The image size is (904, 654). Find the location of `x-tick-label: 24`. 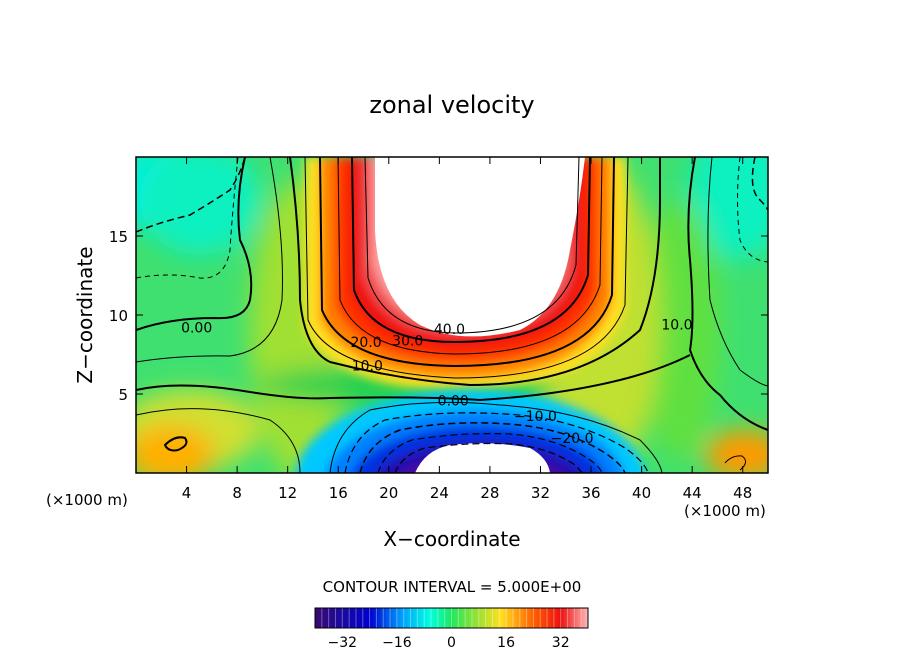

x-tick-label: 24 is located at coordinates (439, 493).